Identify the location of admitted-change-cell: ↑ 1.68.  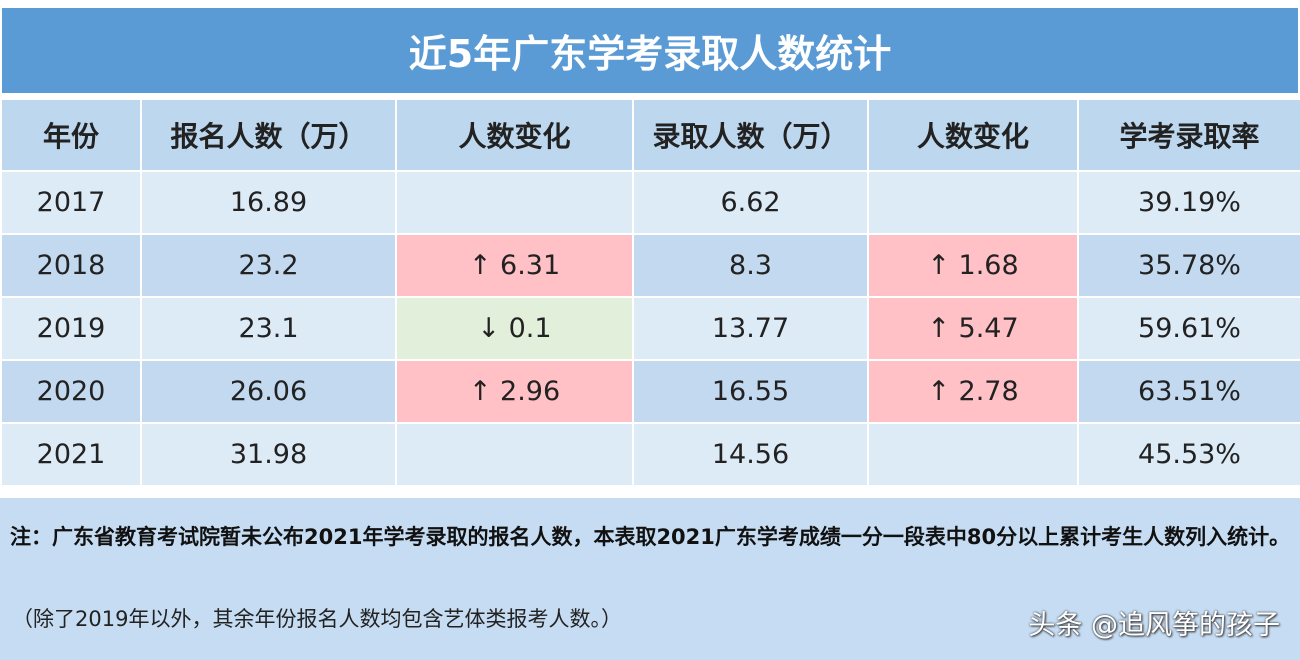
(973, 265).